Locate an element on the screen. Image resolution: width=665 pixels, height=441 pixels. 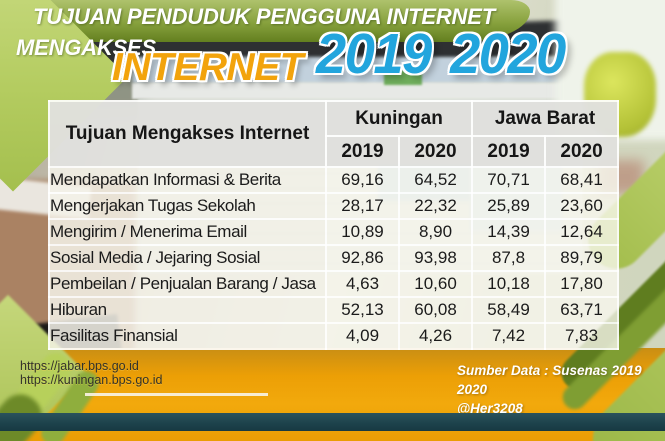
row-label: Sosial Media / Jejaring Sosial is located at coordinates (187, 258).